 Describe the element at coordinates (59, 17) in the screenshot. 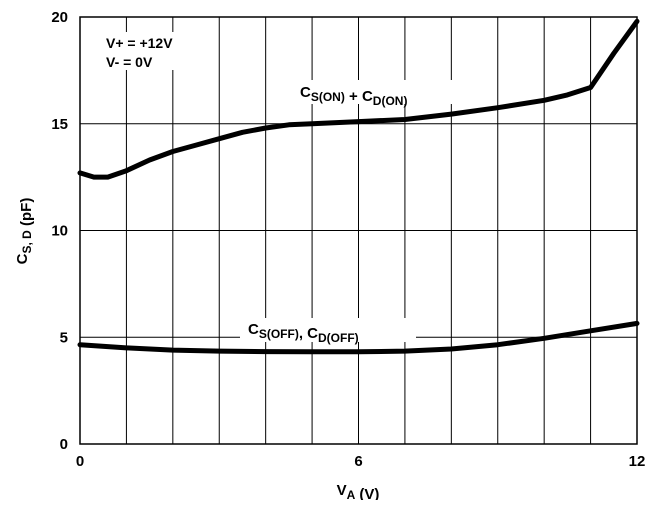

I see `y-tick-label: 20` at that location.